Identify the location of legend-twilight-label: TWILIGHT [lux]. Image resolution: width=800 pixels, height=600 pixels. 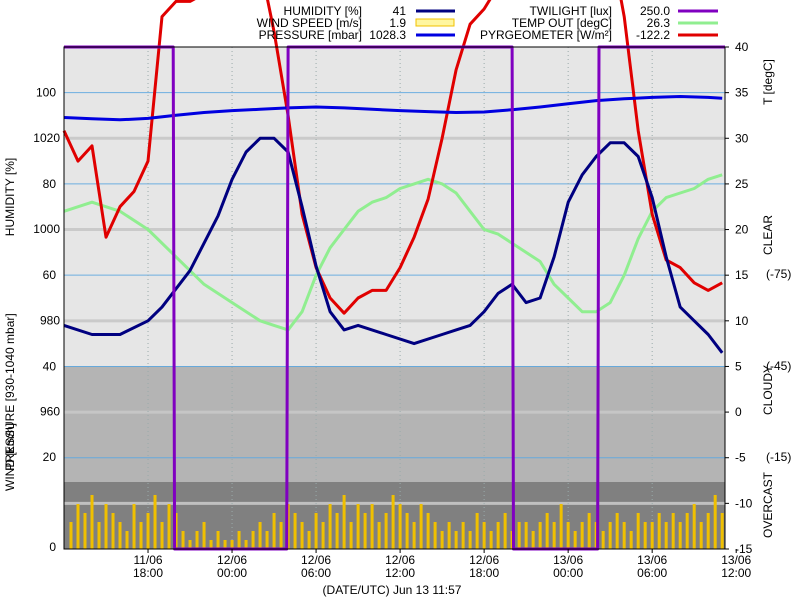
(571, 11).